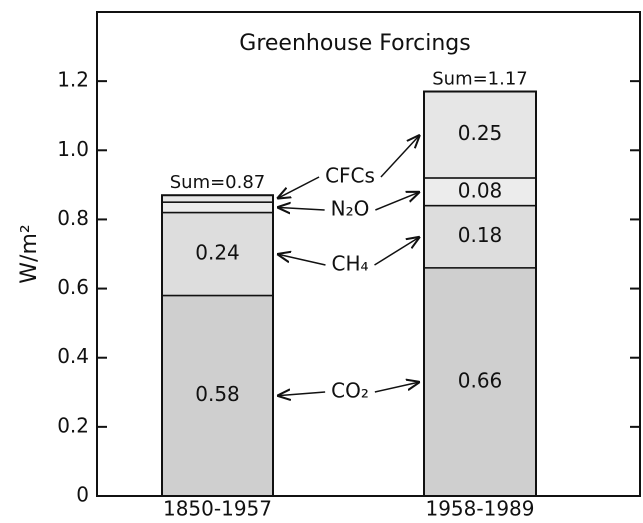  Describe the element at coordinates (480, 380) in the screenshot. I see `value-label: 0.66` at that location.